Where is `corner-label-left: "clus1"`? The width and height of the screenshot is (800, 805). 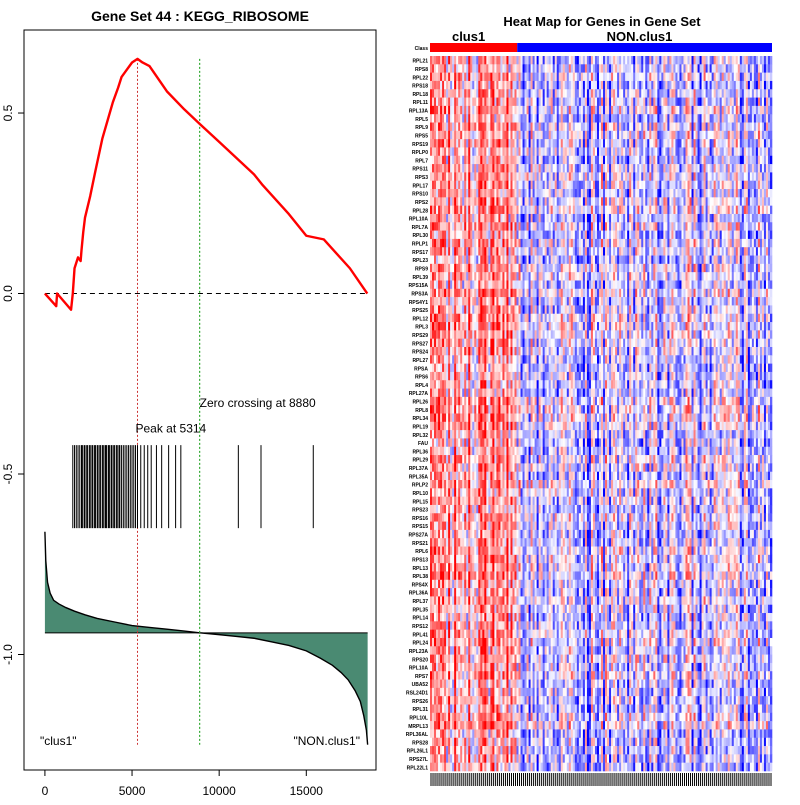
corner-label-left: "clus1" is located at coordinates (58, 741).